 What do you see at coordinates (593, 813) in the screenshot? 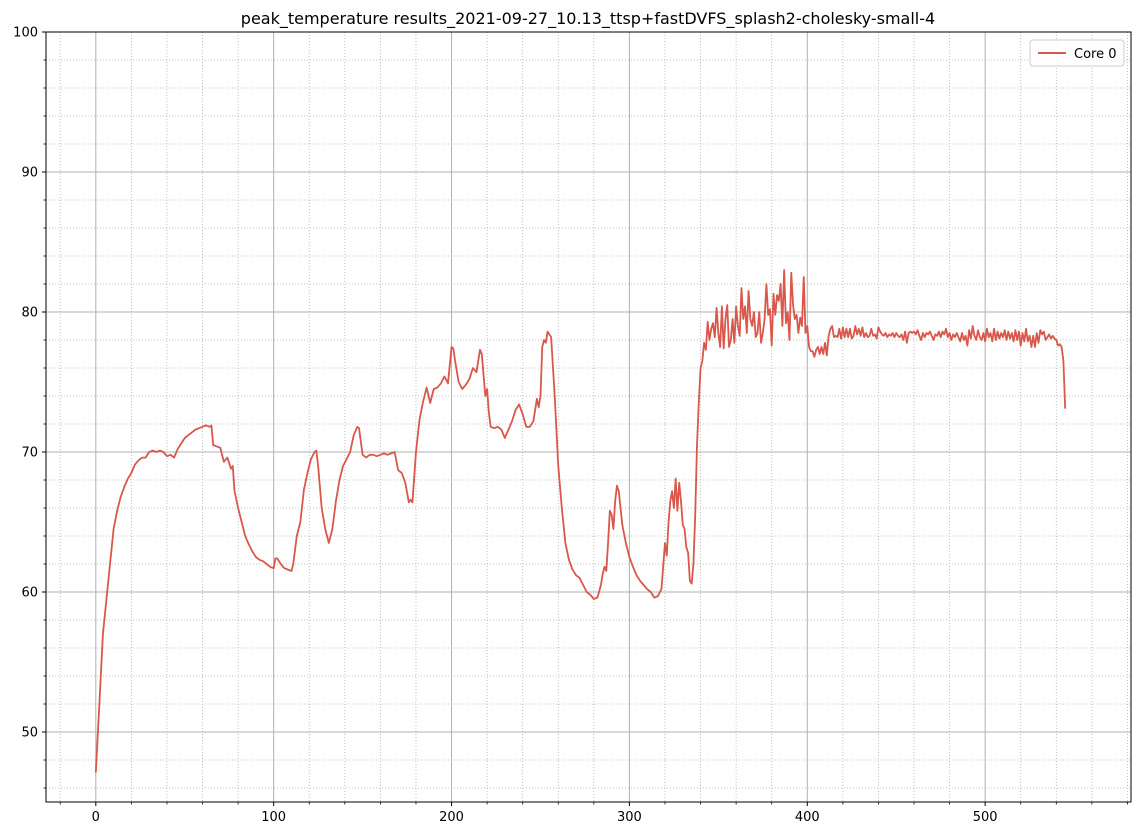
I see `x-axis: 0 100 200 300 400 500` at bounding box center [593, 813].